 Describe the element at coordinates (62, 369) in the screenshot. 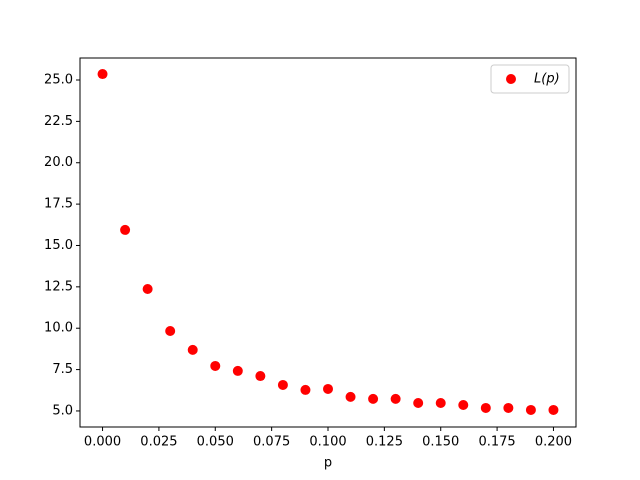

I see `y-tick-label: 7.5` at that location.